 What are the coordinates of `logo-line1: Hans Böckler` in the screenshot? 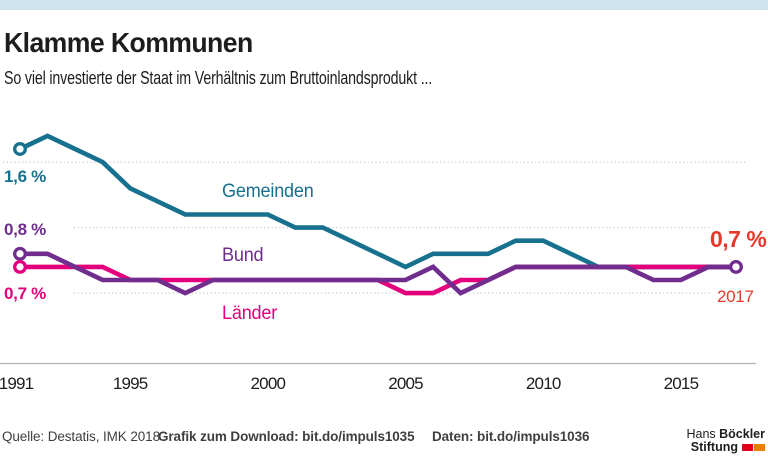 It's located at (725, 434).